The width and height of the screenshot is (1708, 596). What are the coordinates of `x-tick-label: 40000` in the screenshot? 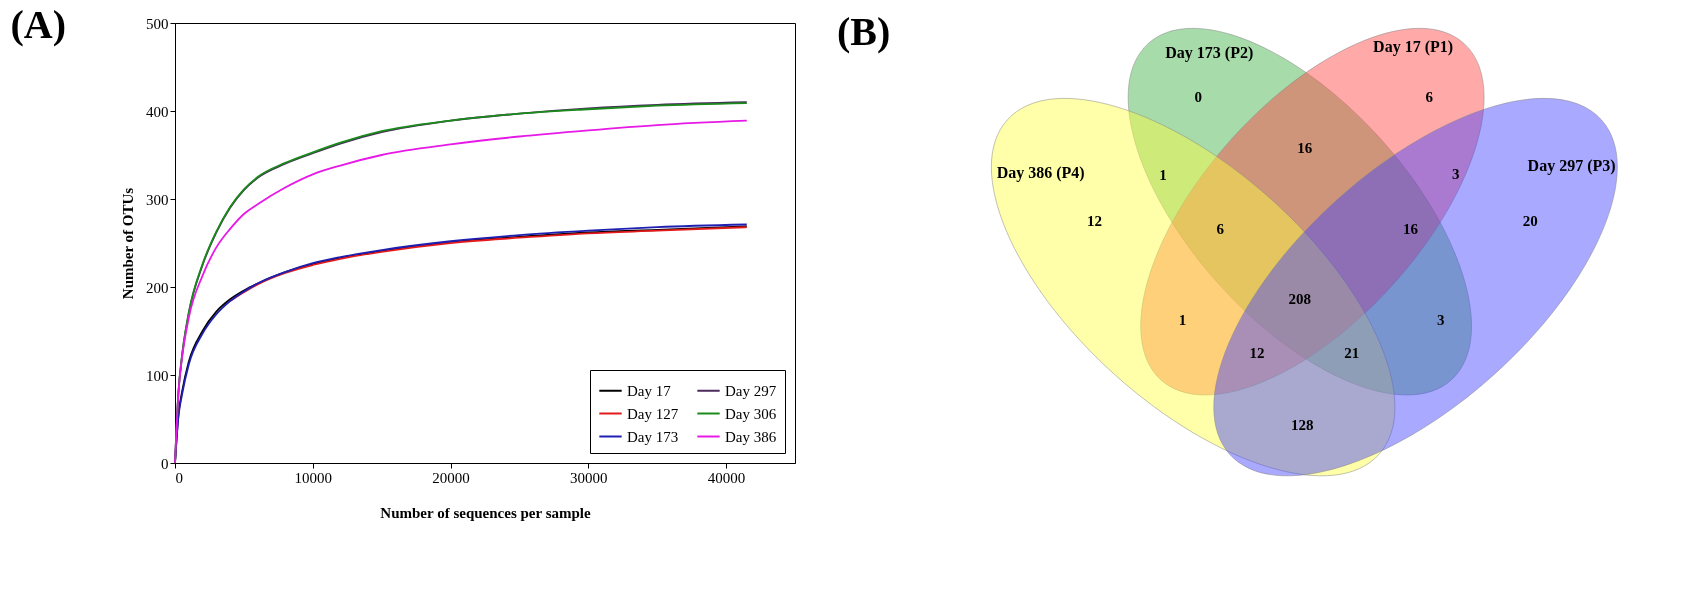 It's located at (726, 477).